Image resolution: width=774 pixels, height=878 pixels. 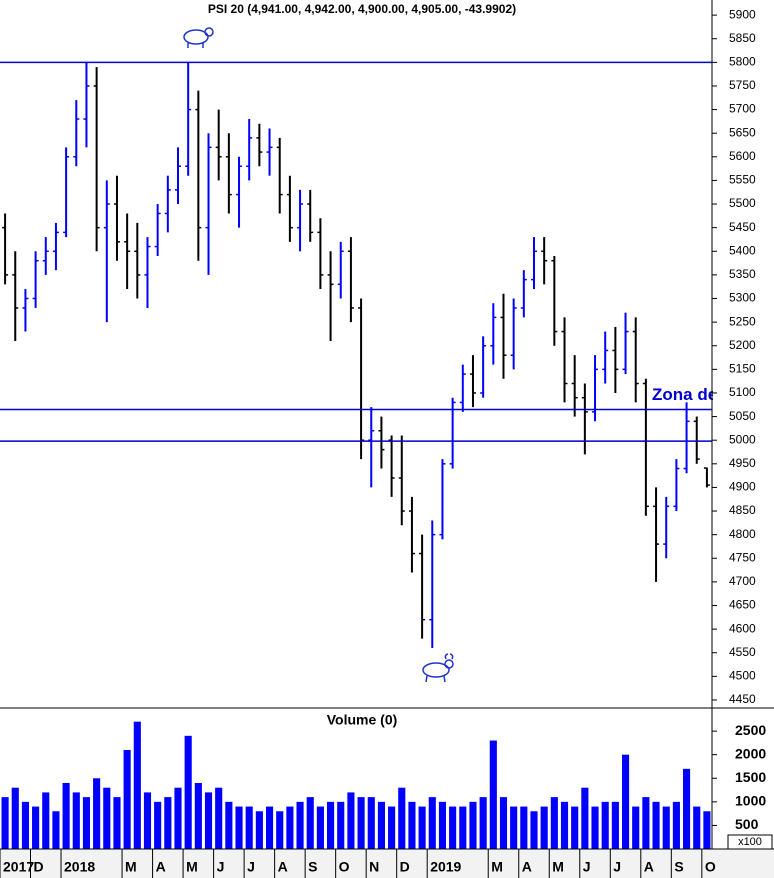 What do you see at coordinates (750, 777) in the screenshot?
I see `y-tick-label: 1500` at bounding box center [750, 777].